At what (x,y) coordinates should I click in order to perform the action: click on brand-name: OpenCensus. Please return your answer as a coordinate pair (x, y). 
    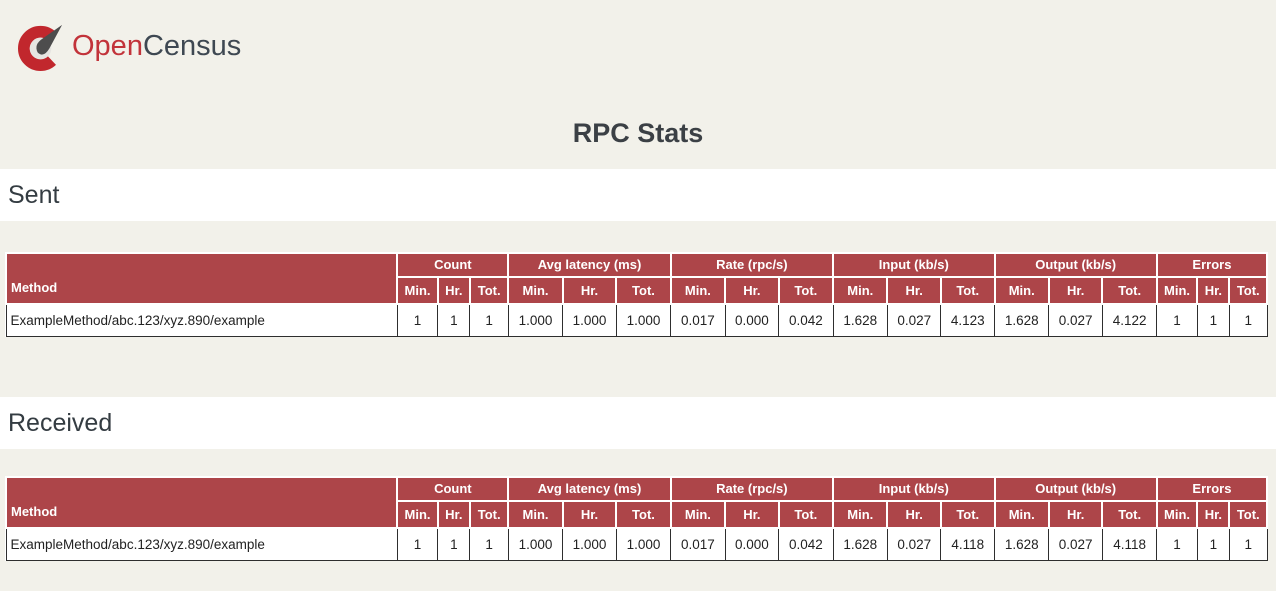
    Looking at the image, I should click on (156, 46).